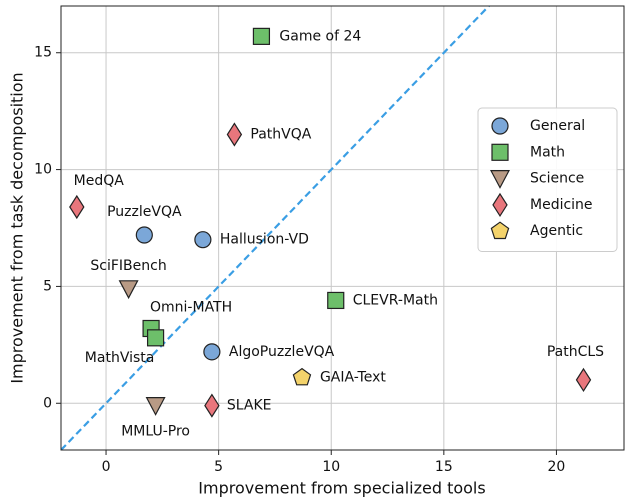 The width and height of the screenshot is (625, 497). Describe the element at coordinates (547, 152) in the screenshot. I see `legend-label: Math` at that location.